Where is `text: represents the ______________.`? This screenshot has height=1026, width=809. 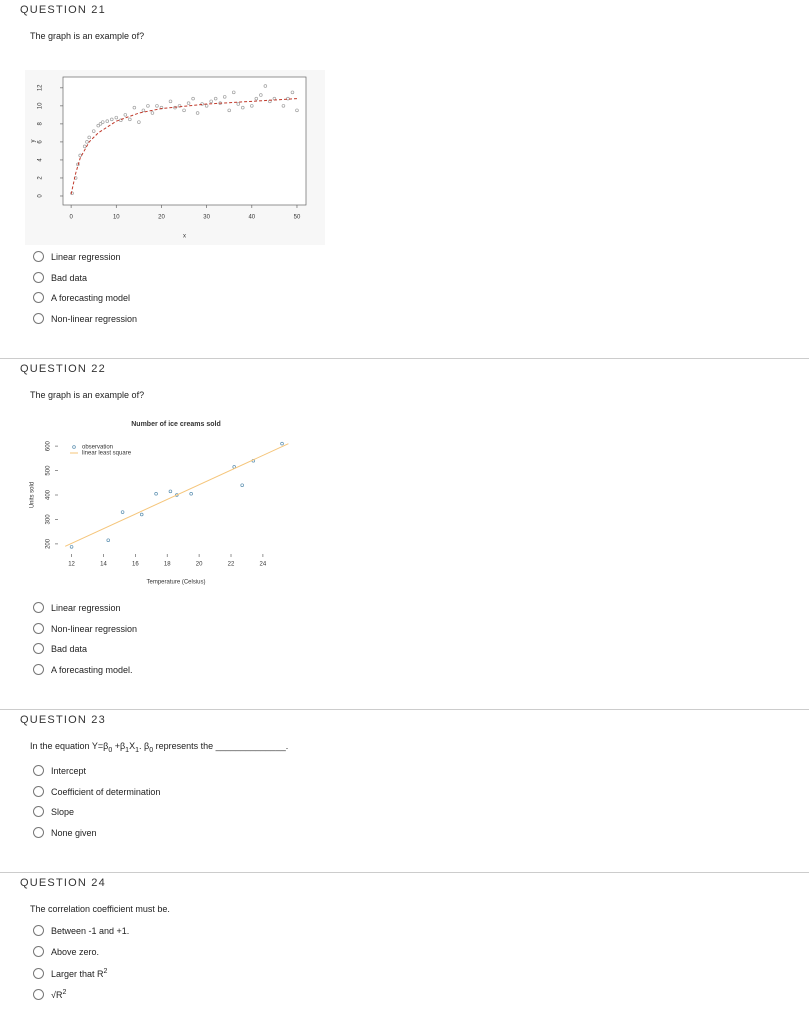 text: represents the ______________. is located at coordinates (221, 746).